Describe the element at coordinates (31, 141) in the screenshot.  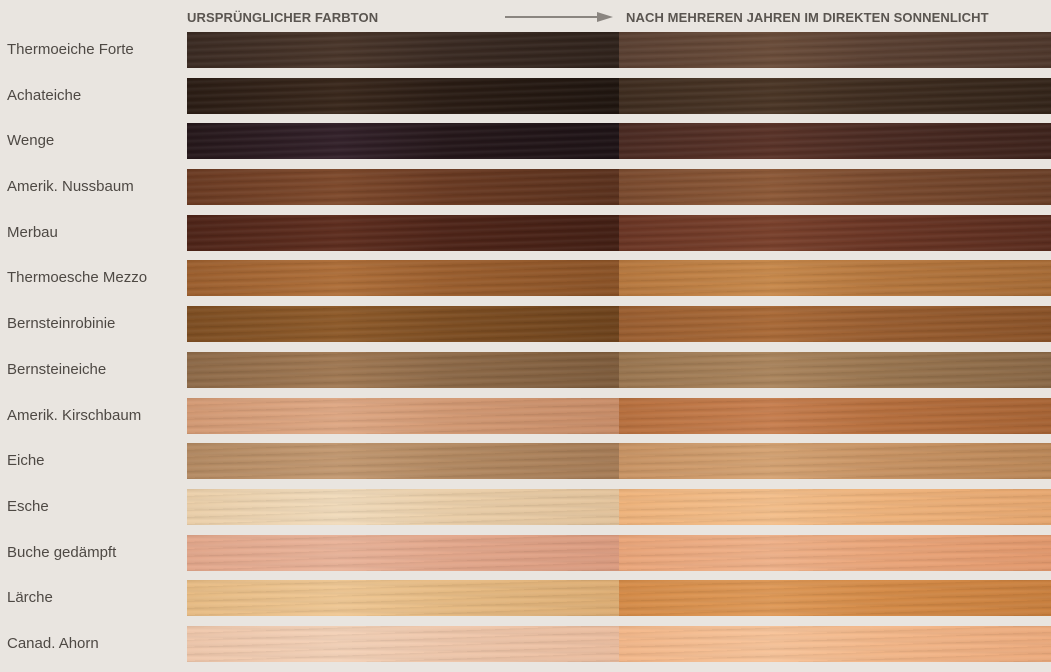
I see `wood-name: Wenge` at that location.